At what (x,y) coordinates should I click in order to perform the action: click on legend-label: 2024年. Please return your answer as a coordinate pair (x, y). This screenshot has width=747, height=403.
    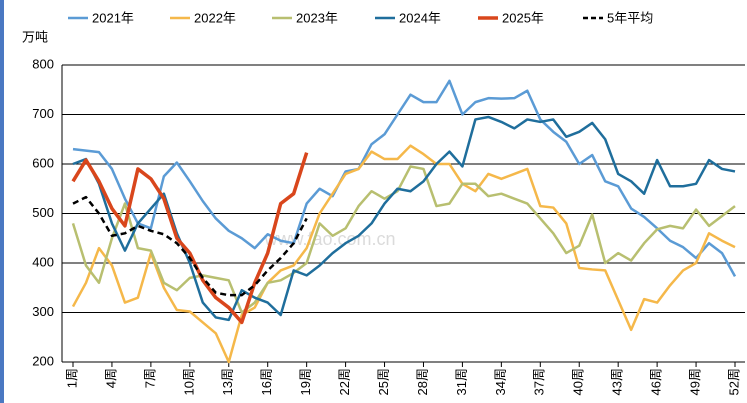
    Looking at the image, I should click on (420, 17).